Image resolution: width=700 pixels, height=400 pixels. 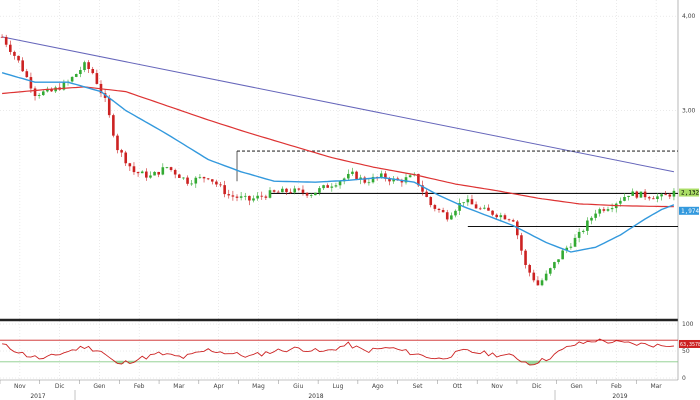 What do you see at coordinates (315, 396) in the screenshot?
I see `year-label: 2018` at bounding box center [315, 396].